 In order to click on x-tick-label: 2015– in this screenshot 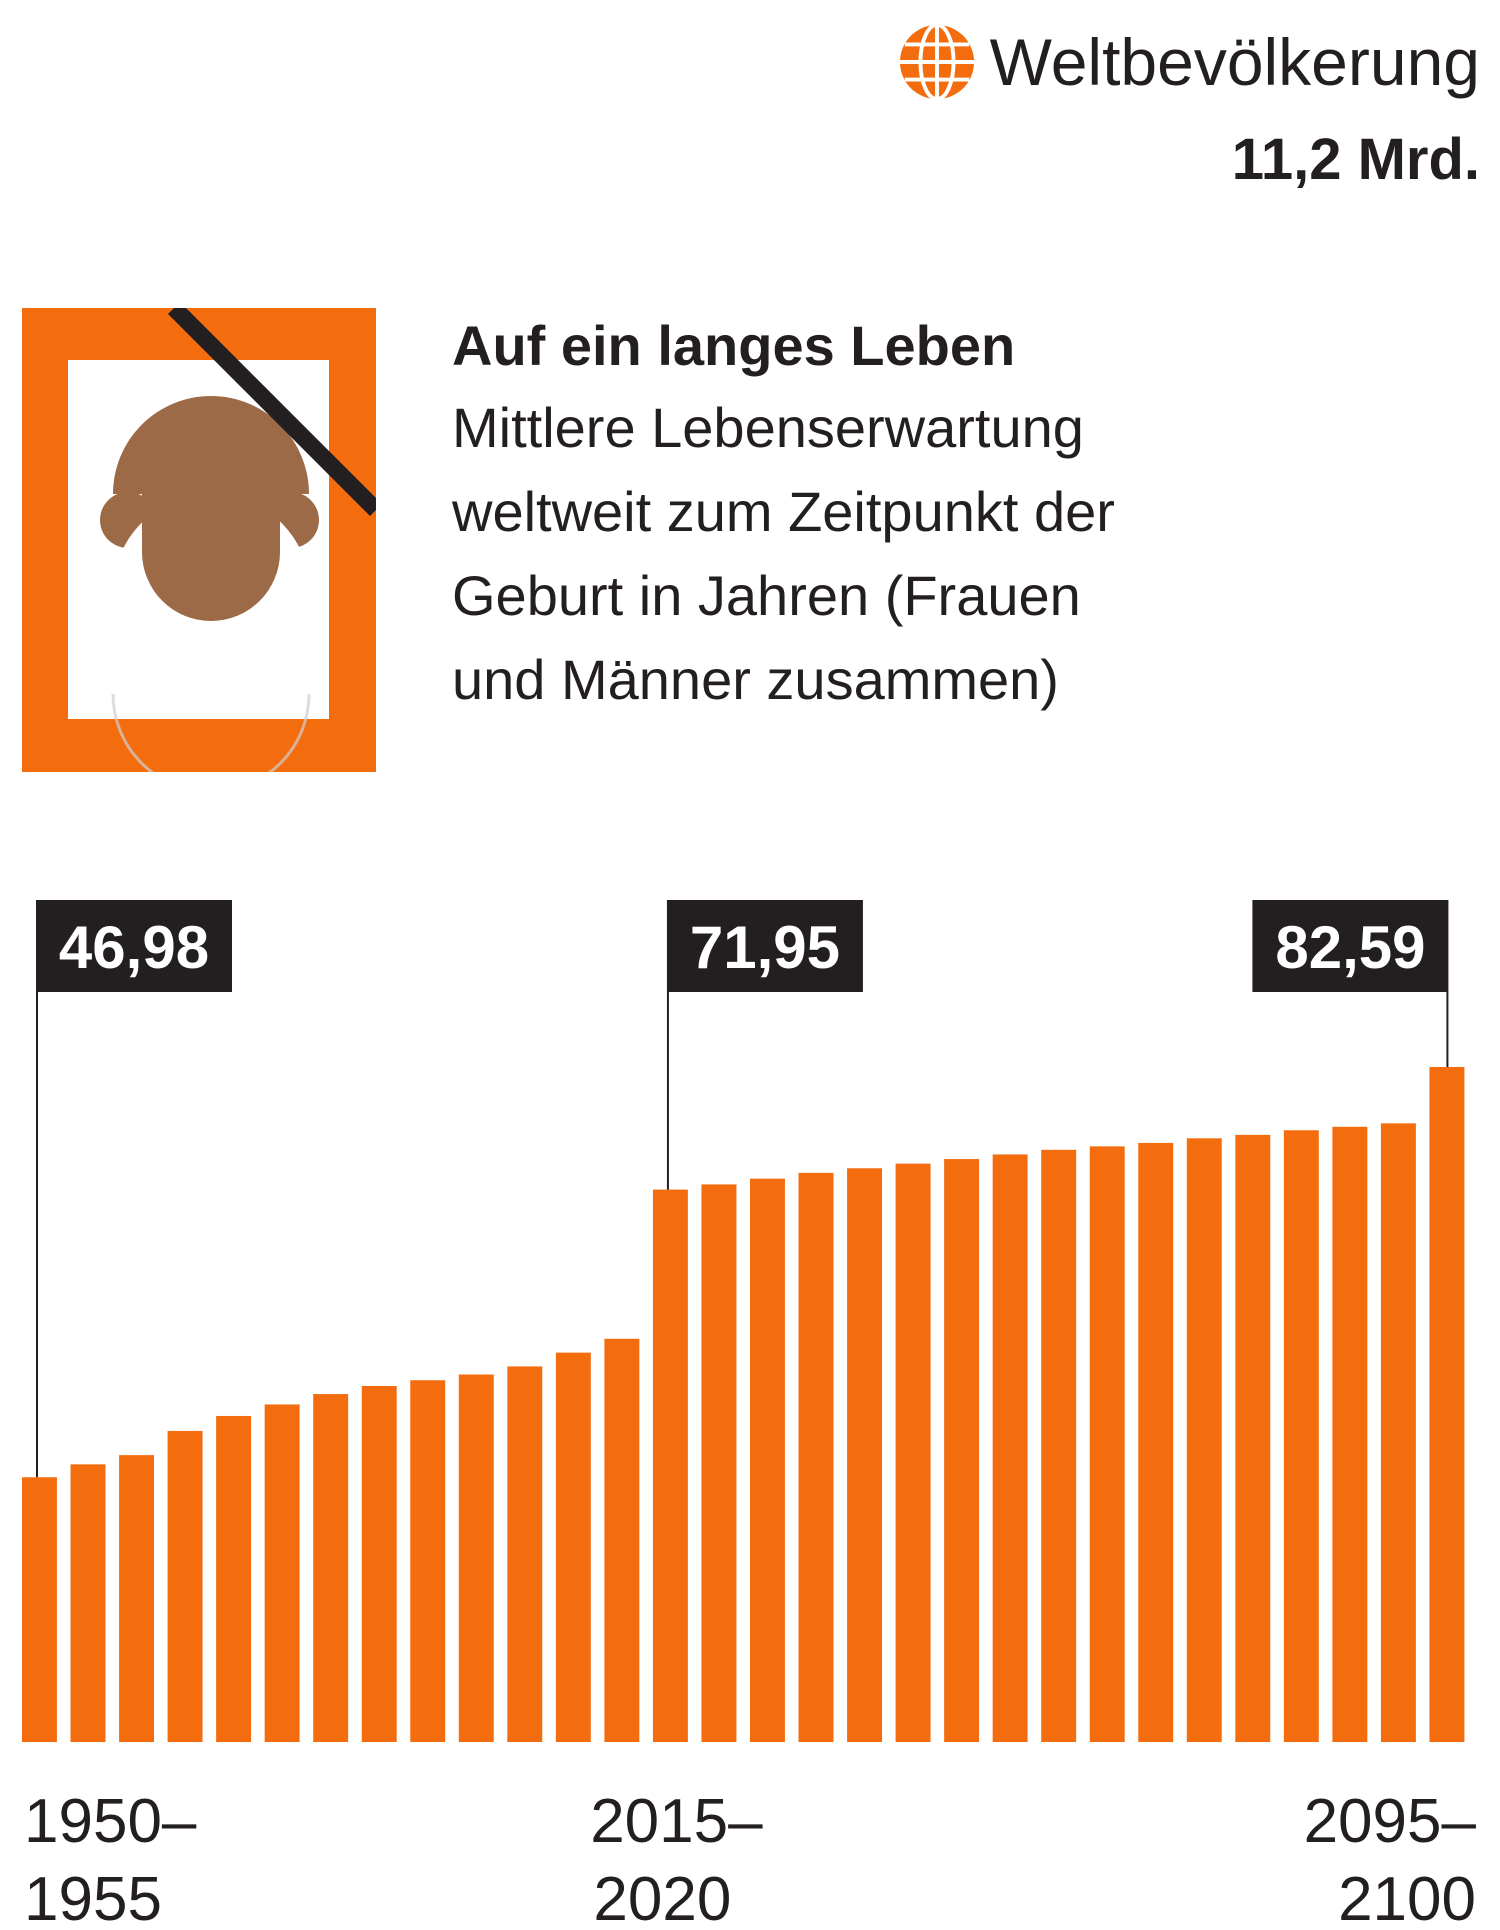, I will do `click(676, 1821)`.